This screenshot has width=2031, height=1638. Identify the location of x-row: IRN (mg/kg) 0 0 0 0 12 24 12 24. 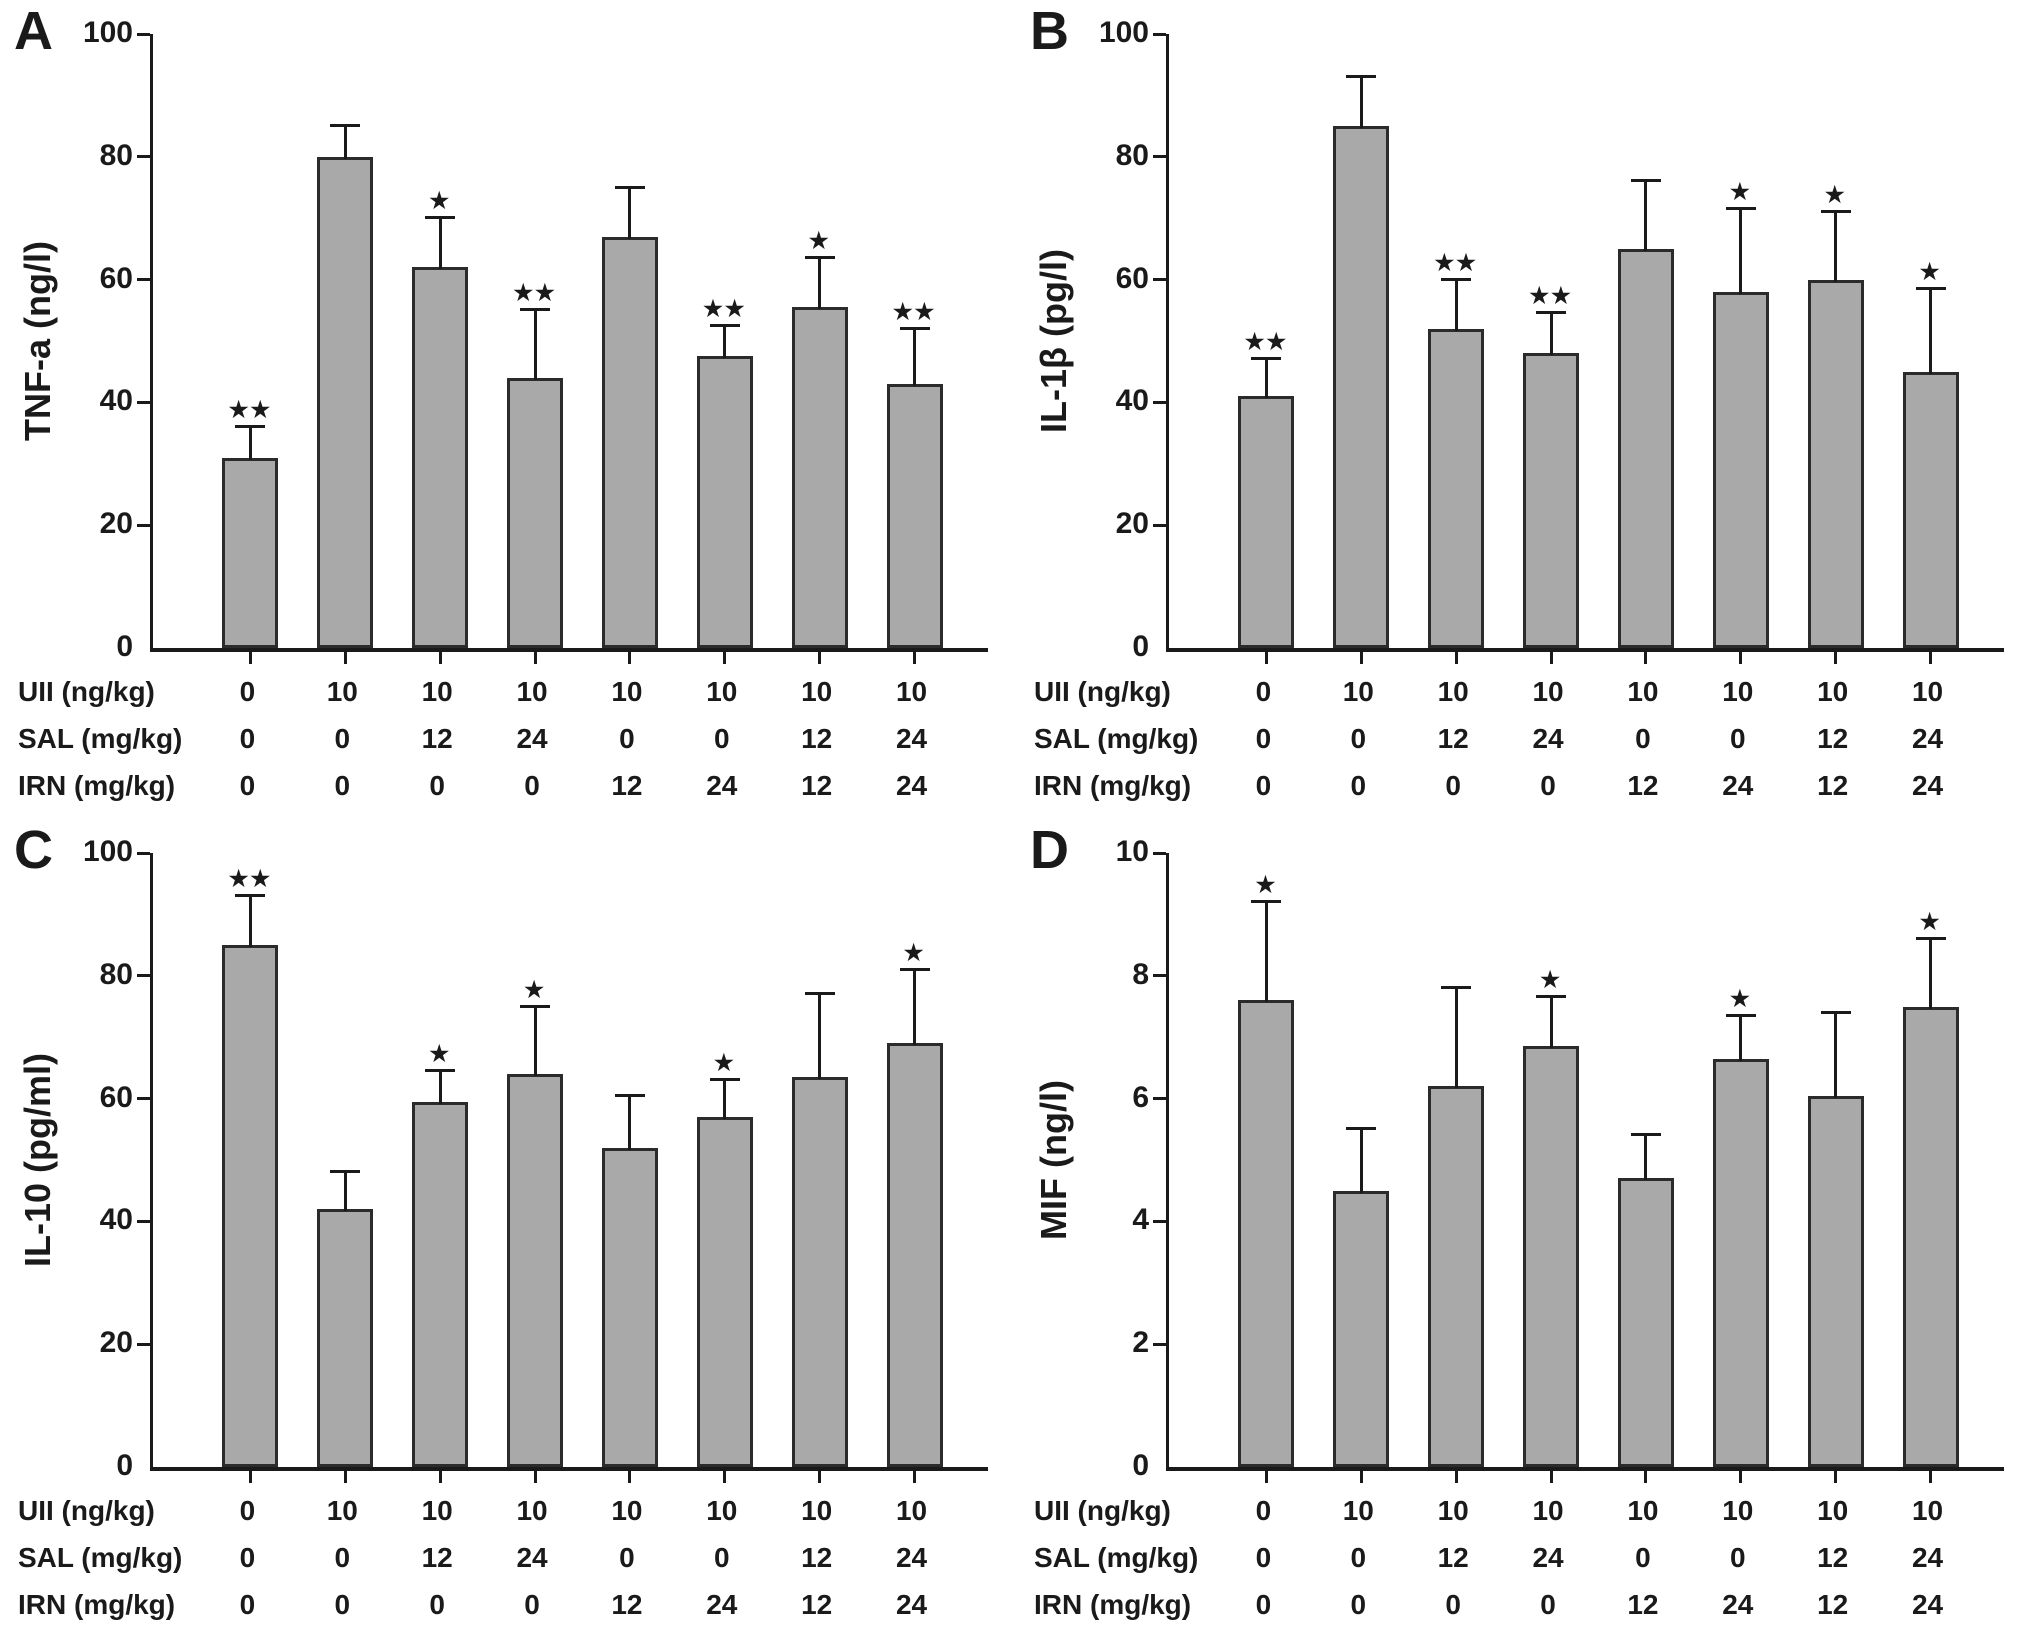
(501, 1604).